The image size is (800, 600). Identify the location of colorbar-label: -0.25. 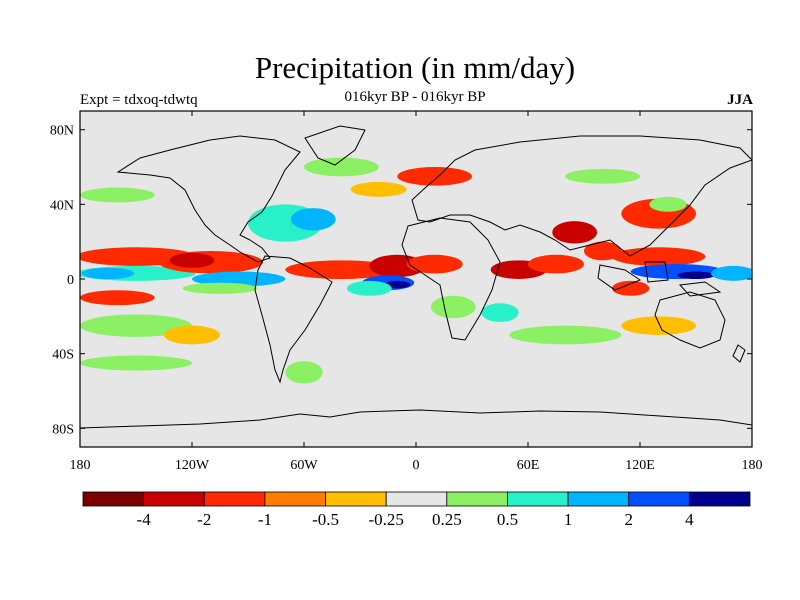
(385, 519).